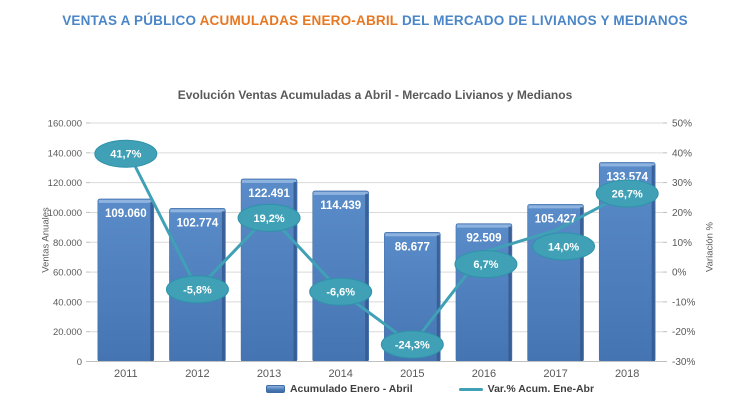 Image resolution: width=750 pixels, height=406 pixels. I want to click on line-point-label: 41,7%, so click(125, 155).